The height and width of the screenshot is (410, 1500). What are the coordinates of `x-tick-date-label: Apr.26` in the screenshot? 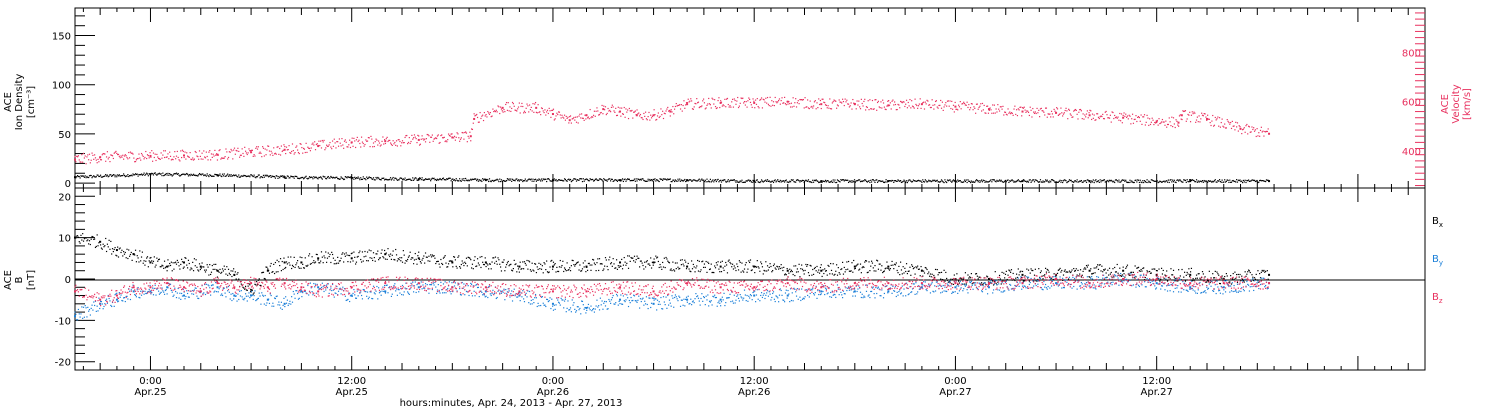 It's located at (754, 392).